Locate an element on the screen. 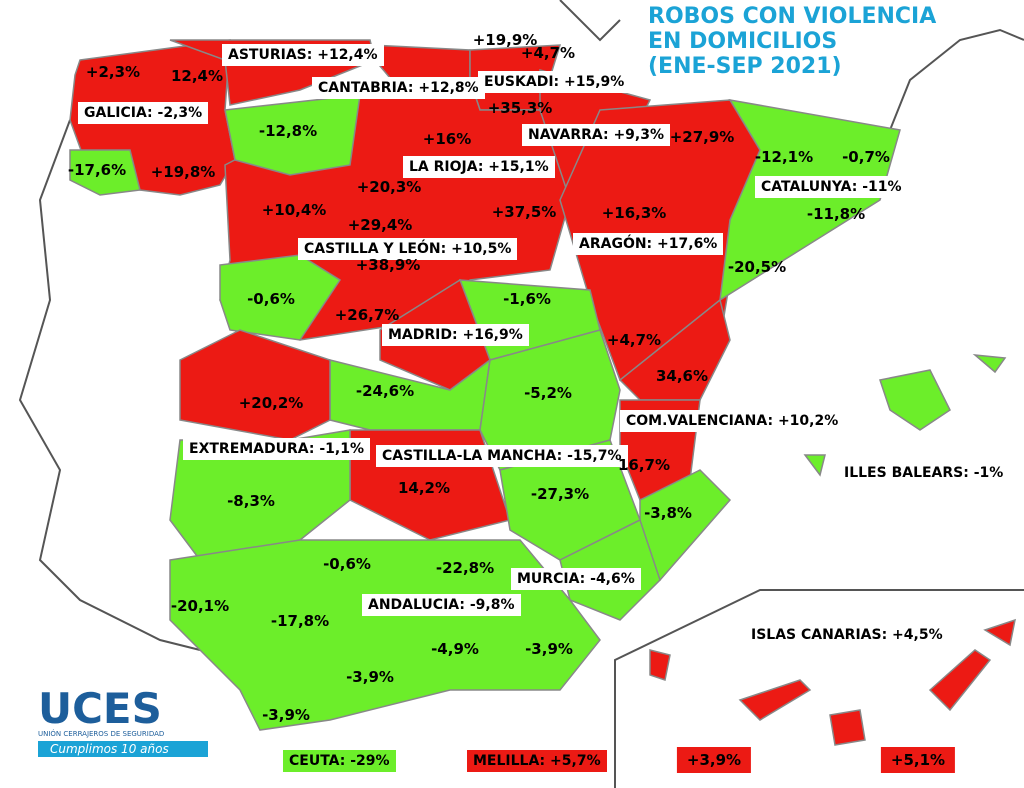 The height and width of the screenshot is (788, 1024). region-label: ANDALUCIA: -9,8% is located at coordinates (441, 605).